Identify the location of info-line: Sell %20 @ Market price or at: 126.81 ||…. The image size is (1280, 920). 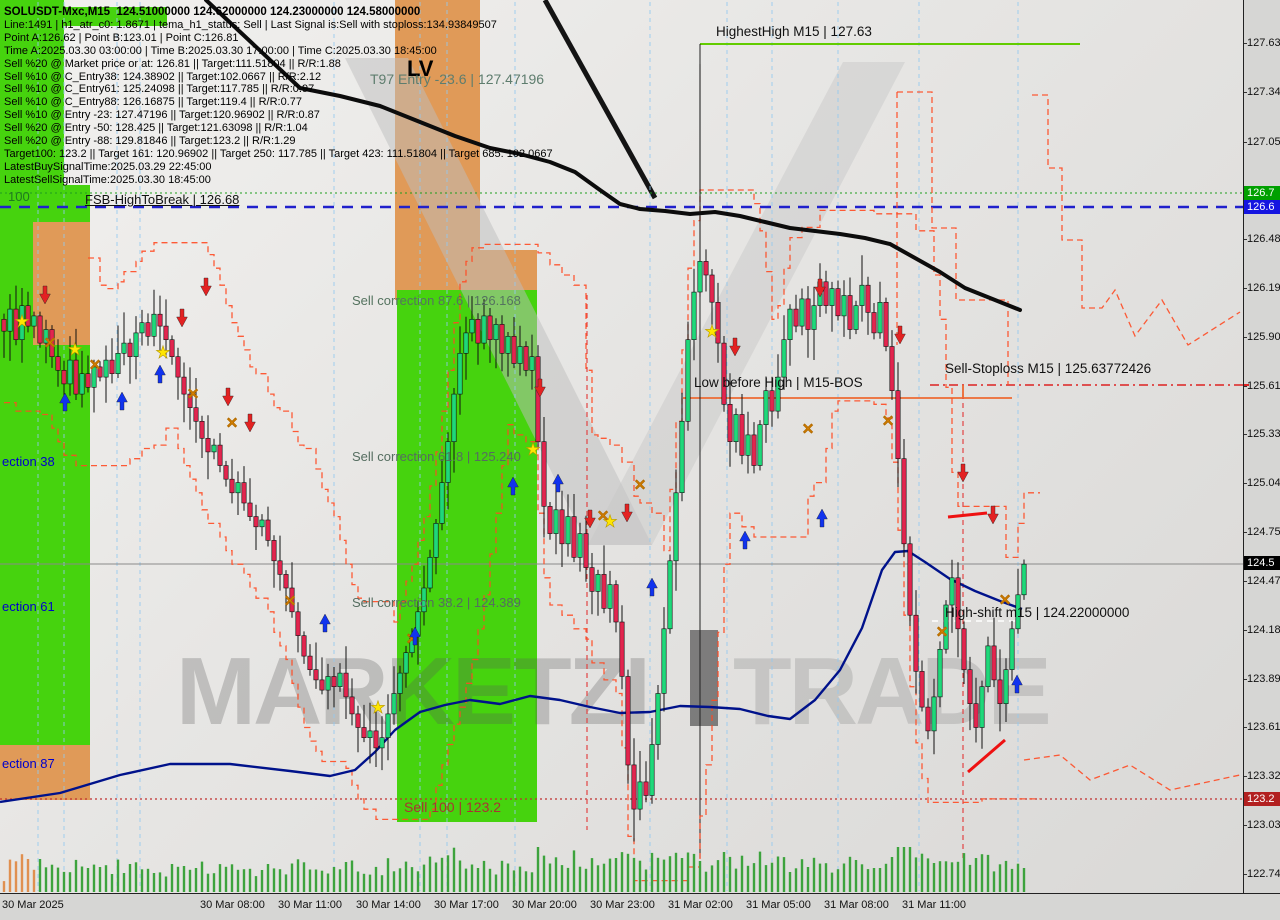
(172, 63).